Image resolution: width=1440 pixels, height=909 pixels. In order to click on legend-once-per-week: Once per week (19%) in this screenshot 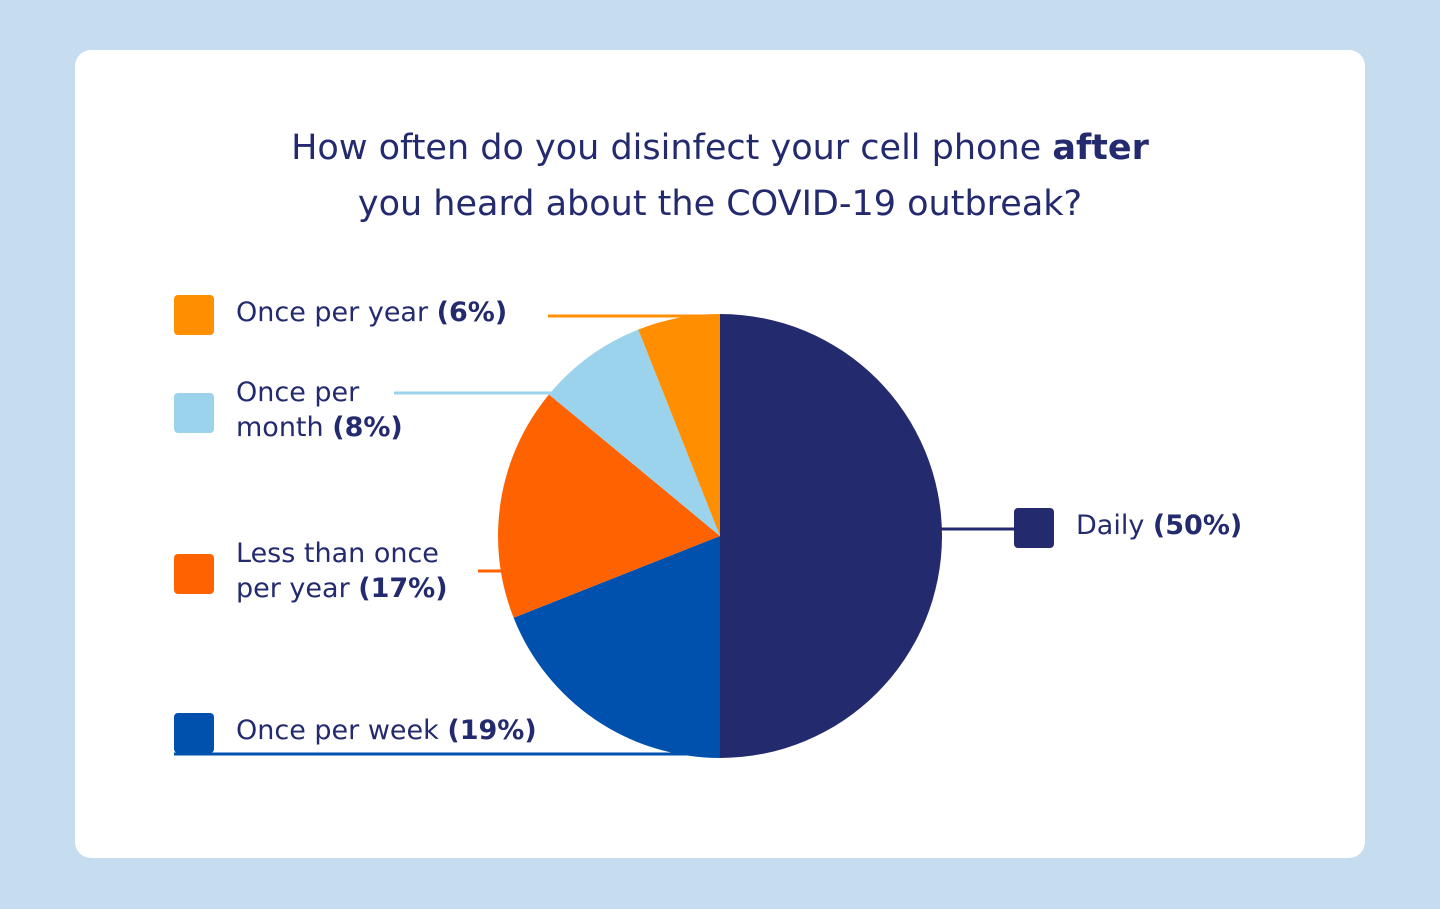, I will do `click(355, 733)`.